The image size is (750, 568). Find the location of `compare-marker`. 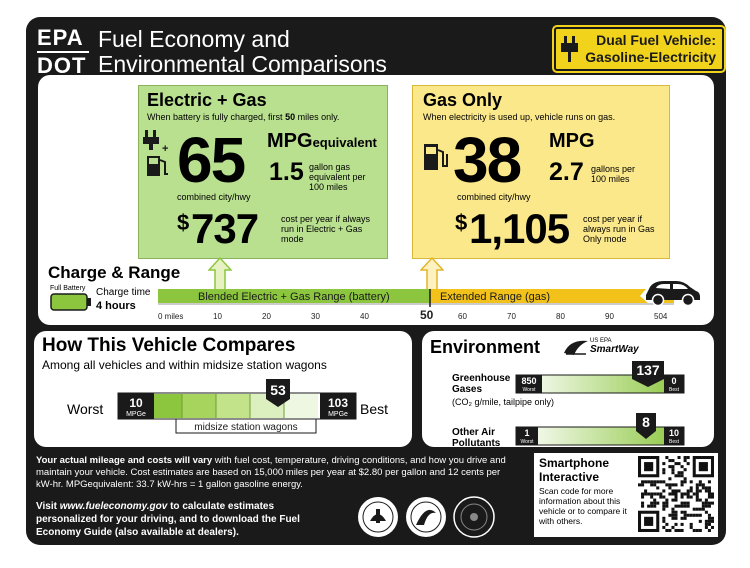

compare-marker is located at coordinates (278, 393).